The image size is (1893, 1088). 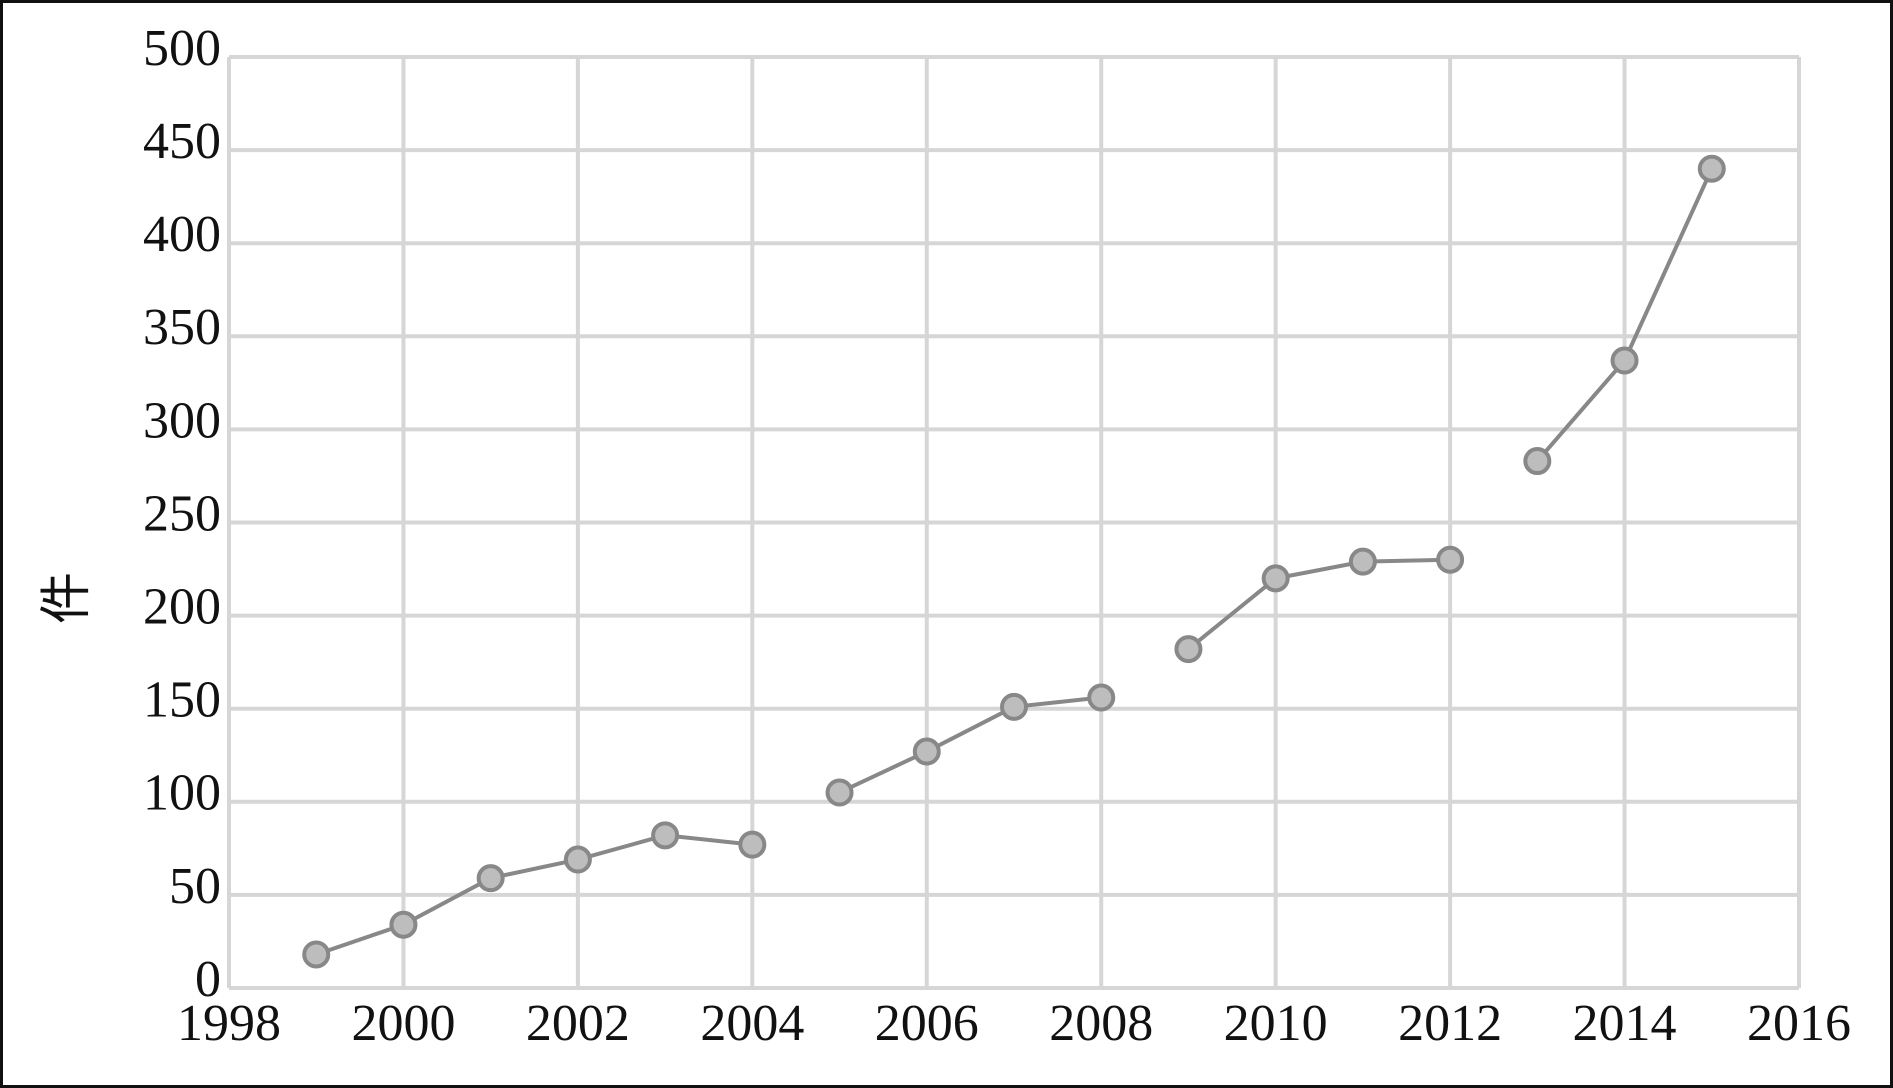 I want to click on y-tick-label: 300, so click(x=182, y=420).